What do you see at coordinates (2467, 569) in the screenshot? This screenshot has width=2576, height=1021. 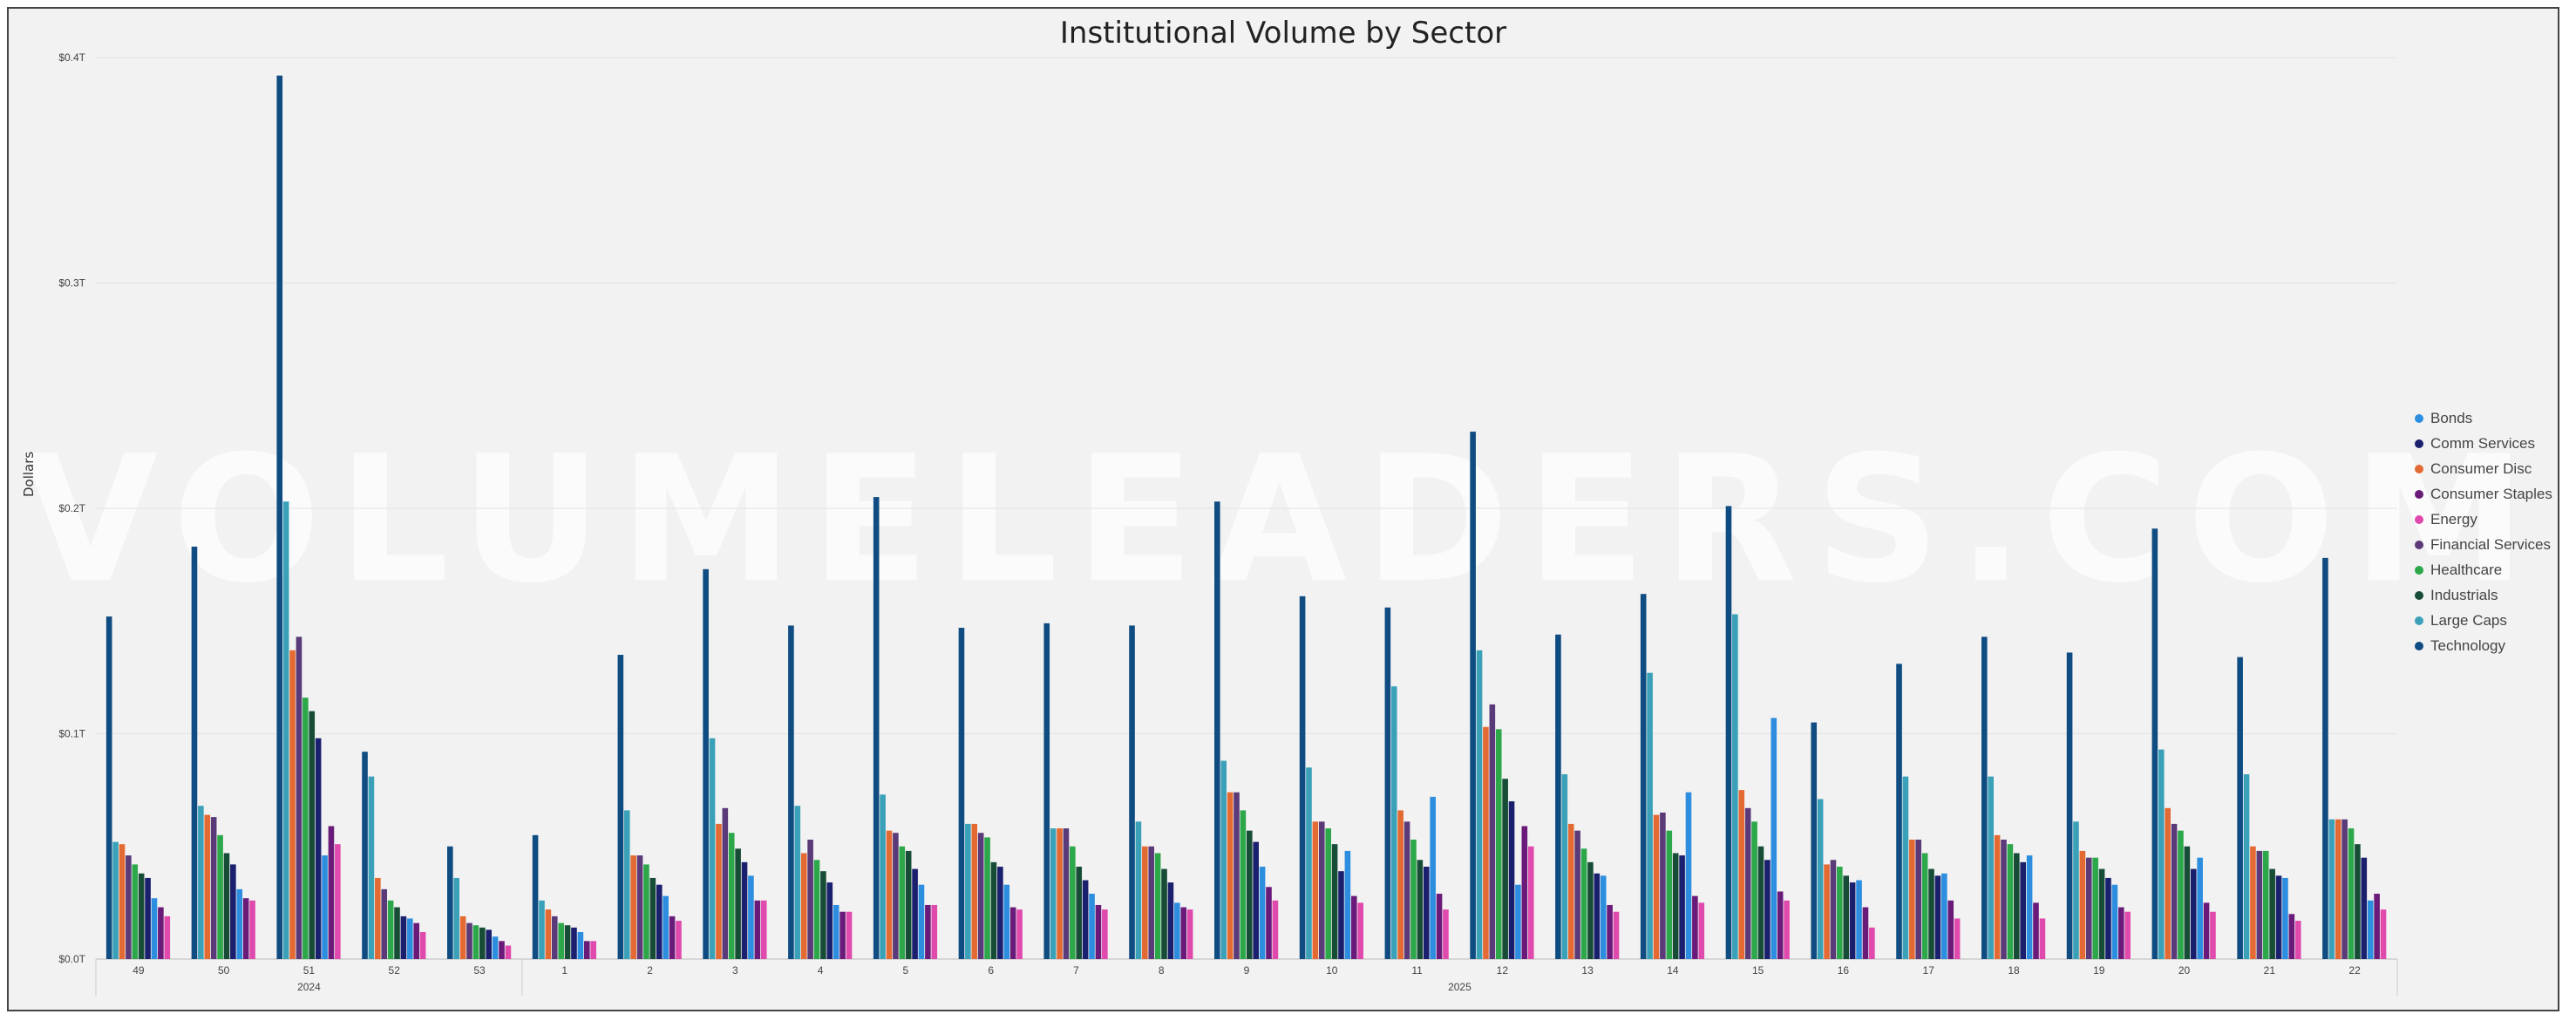 I see `legend-label: Healthcare` at bounding box center [2467, 569].